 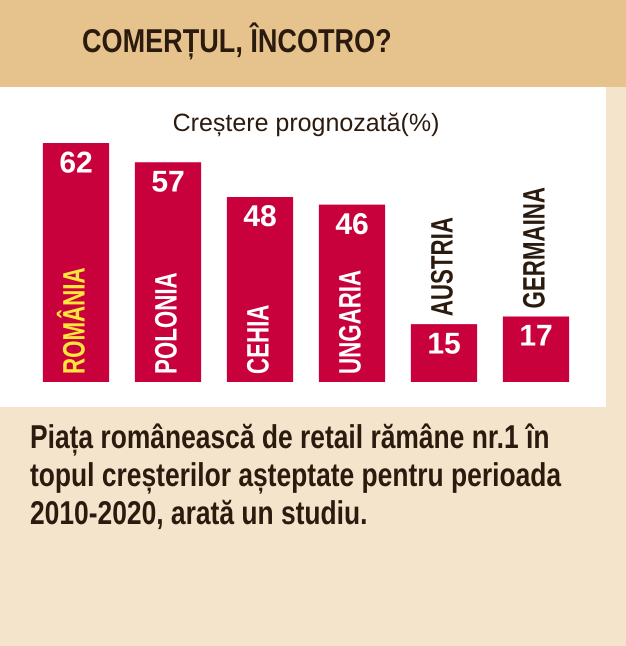 I want to click on chart-subtitle: Creștere prognozată(%), so click(x=306, y=123).